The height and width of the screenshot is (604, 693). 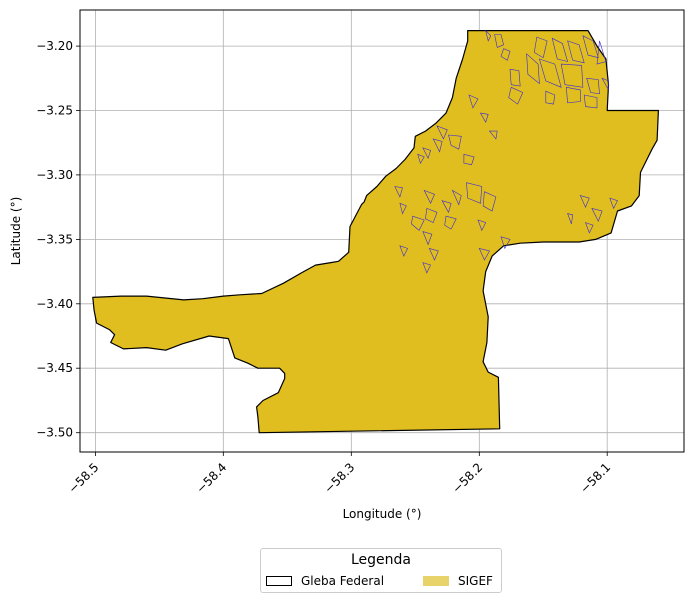 I want to click on x-tick-label: −58.4, so click(x=212, y=478).